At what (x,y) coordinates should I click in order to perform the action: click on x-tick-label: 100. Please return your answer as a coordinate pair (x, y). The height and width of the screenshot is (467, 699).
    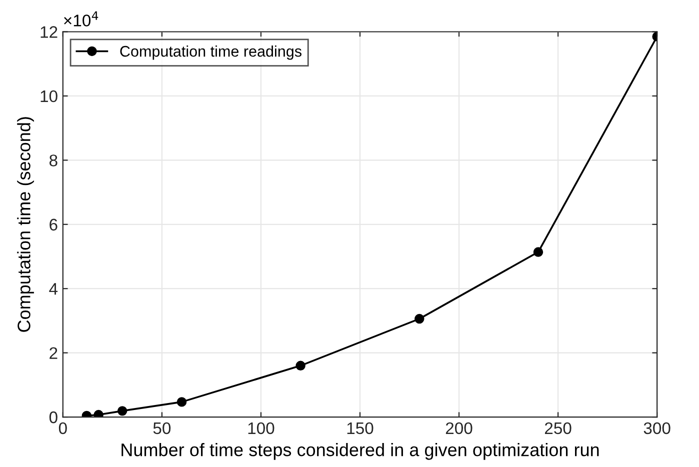
    Looking at the image, I should click on (261, 428).